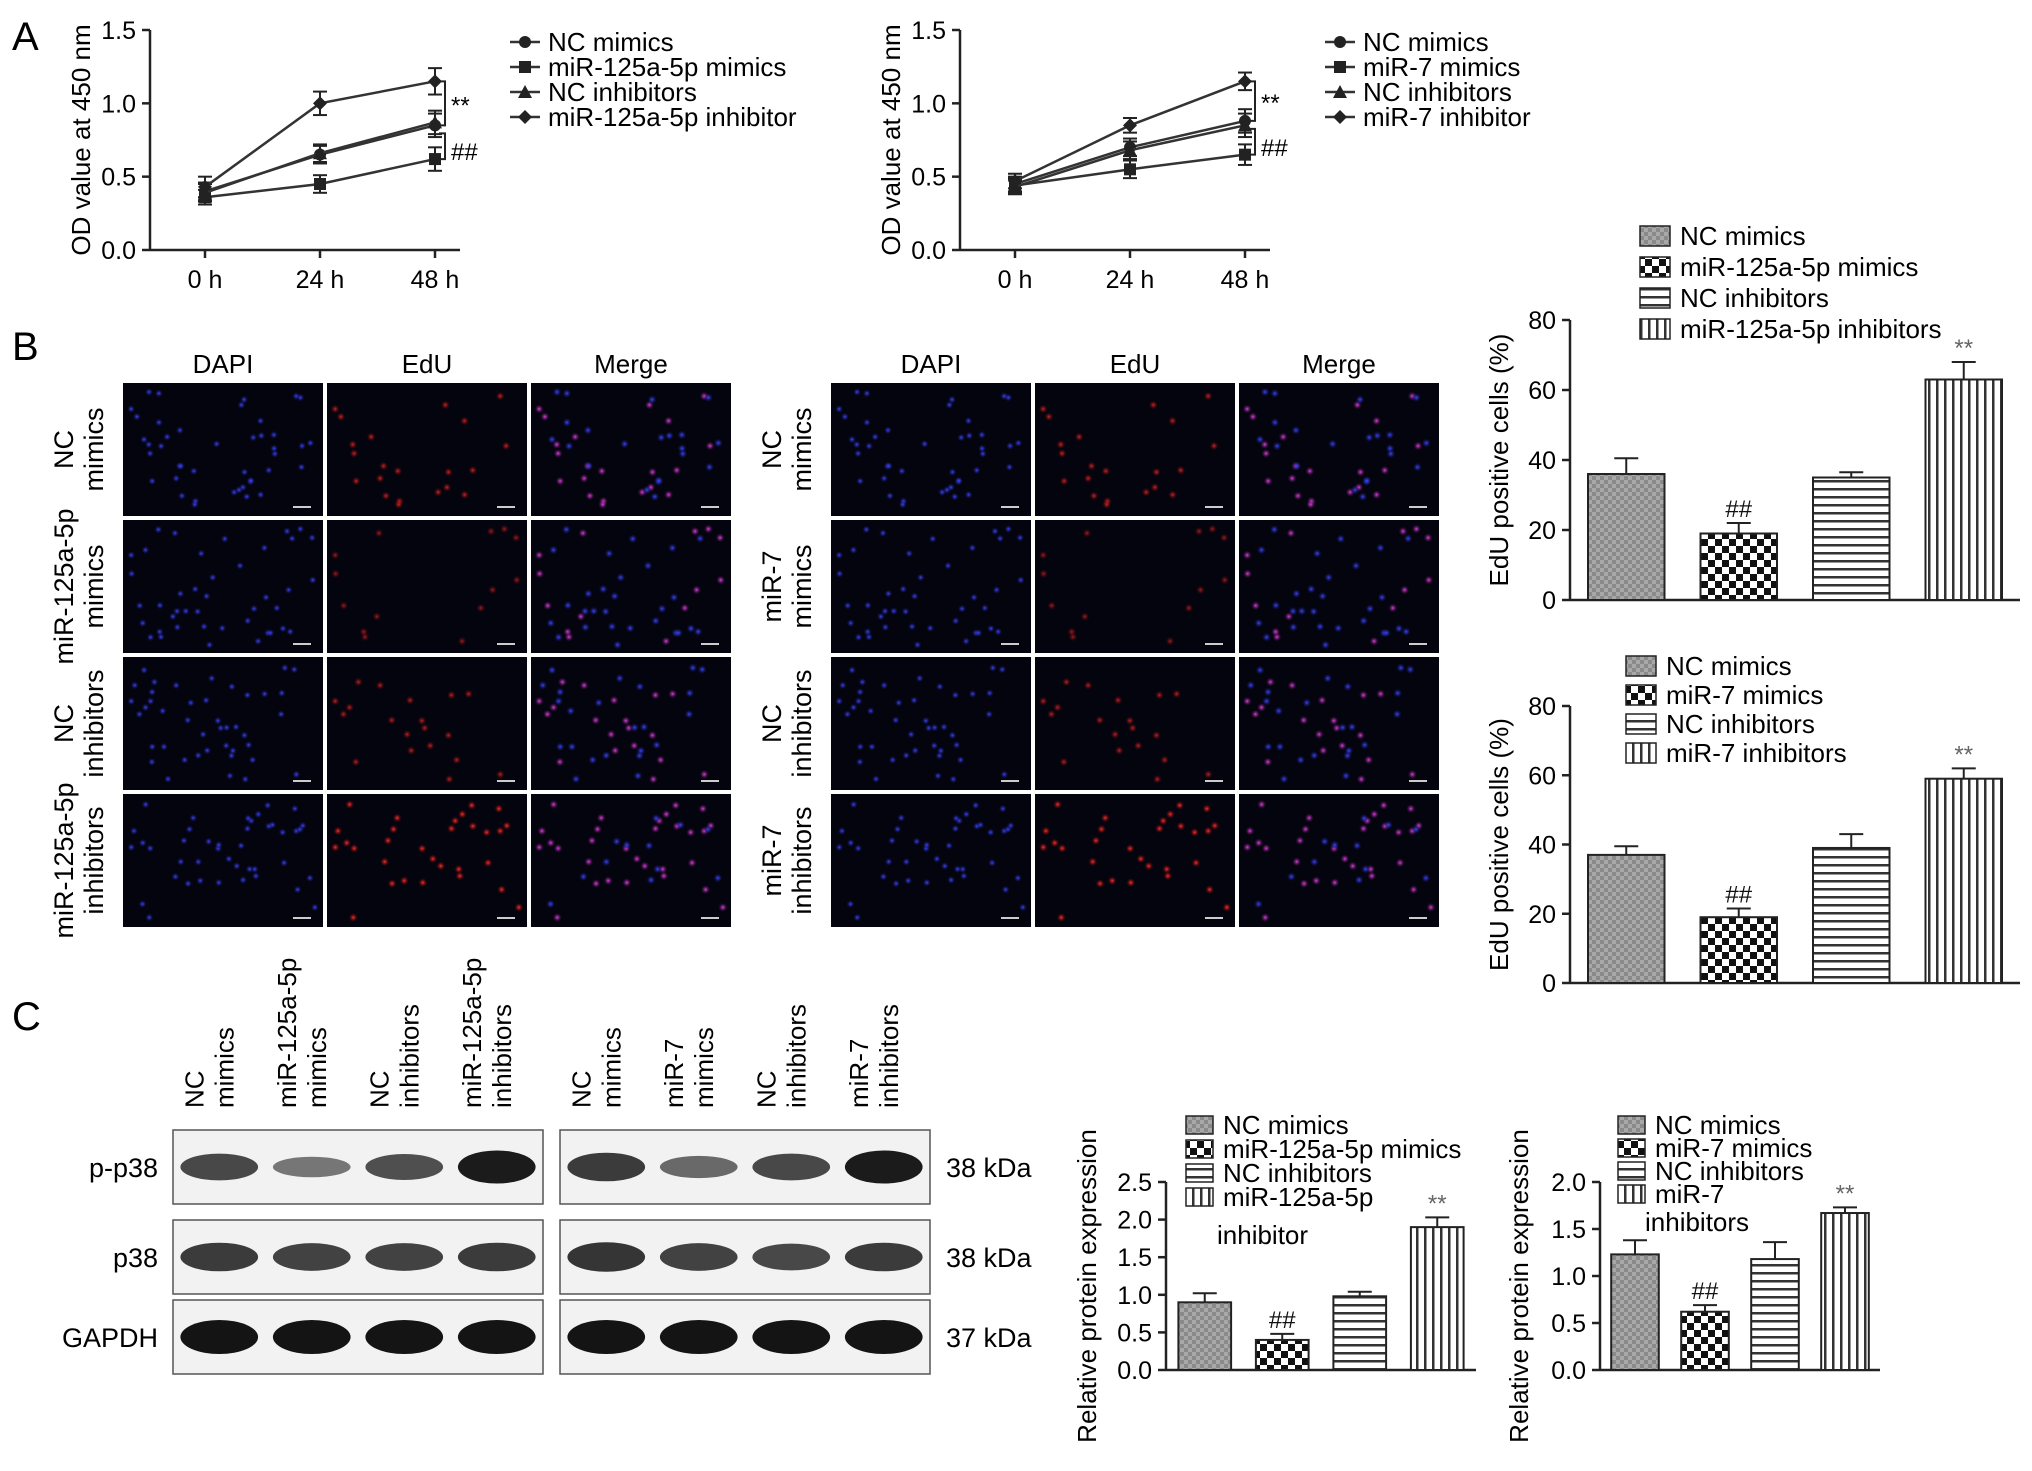 The image size is (2032, 1471). Describe the element at coordinates (1262, 1235) in the screenshot. I see `legend-label: inhibitor` at that location.